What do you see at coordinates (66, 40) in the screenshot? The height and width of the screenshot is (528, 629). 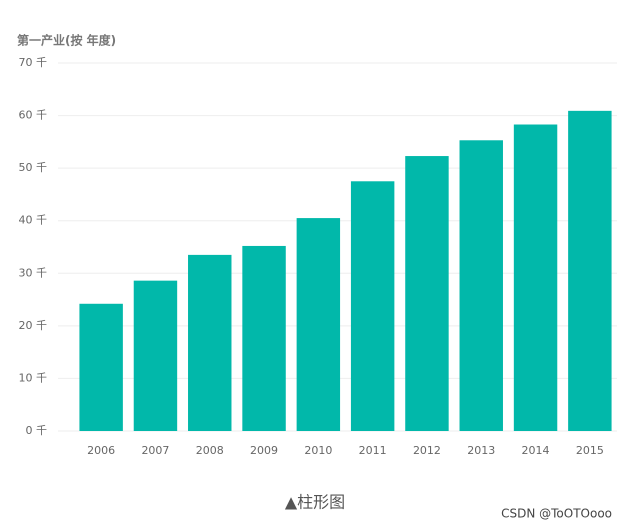 I see `chart-title: 第一产业(按 年度)` at bounding box center [66, 40].